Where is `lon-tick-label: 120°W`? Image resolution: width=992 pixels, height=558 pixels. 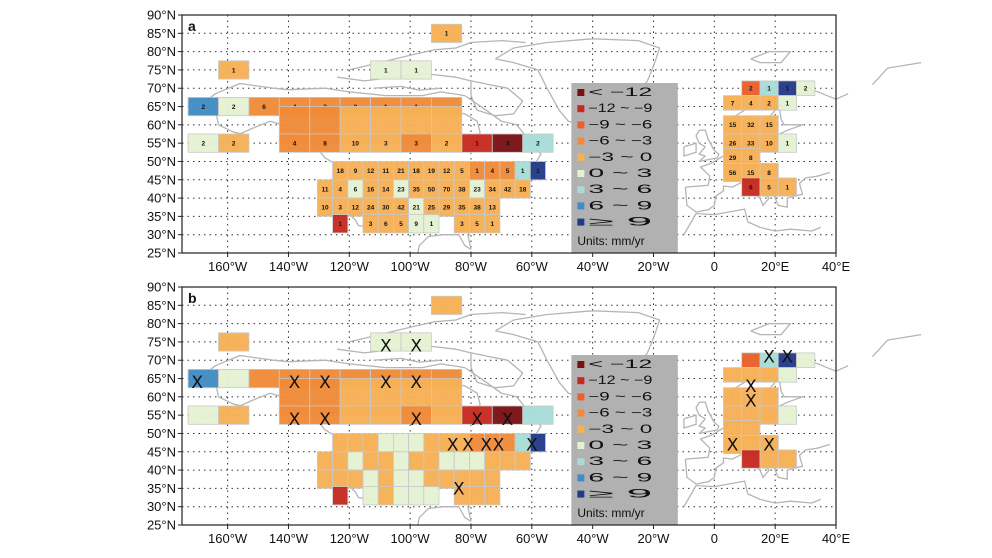
lon-tick-label: 120°W is located at coordinates (350, 266).